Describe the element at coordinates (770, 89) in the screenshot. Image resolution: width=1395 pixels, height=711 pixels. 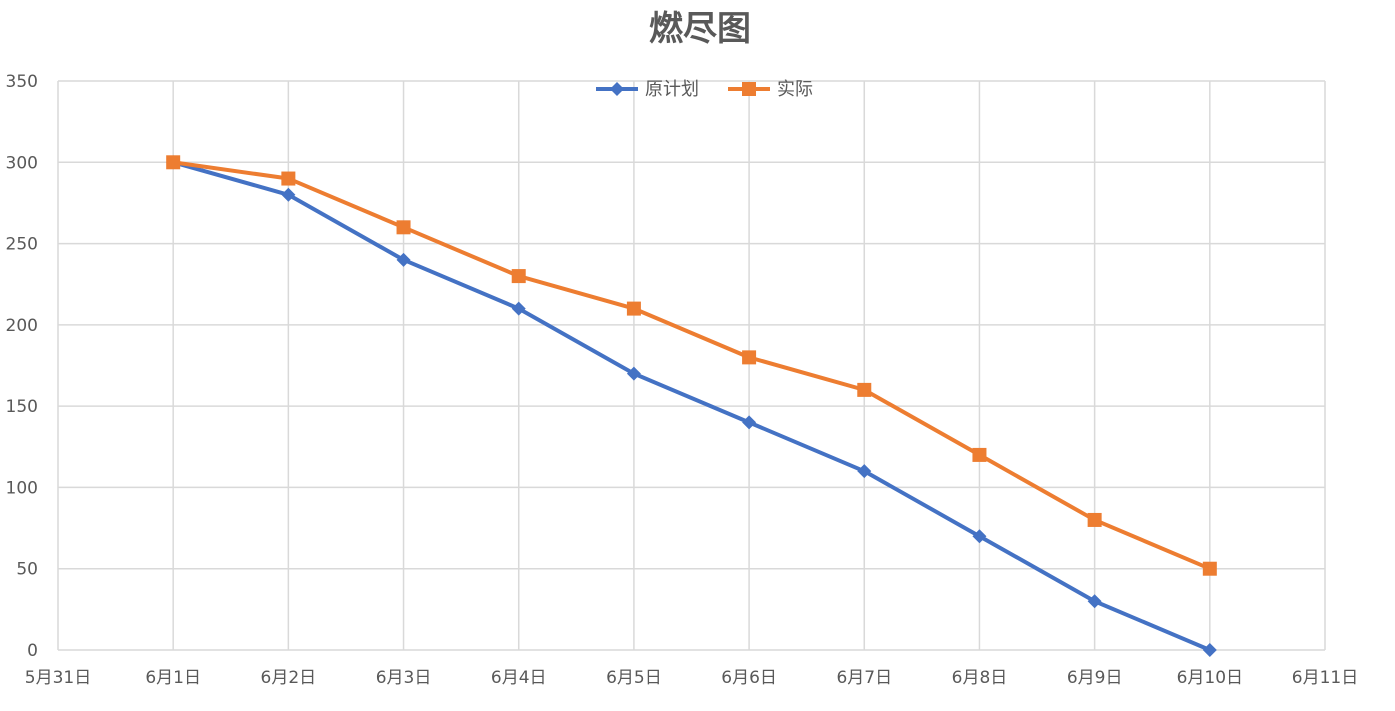
I see `legend-item-actual: 实际` at that location.